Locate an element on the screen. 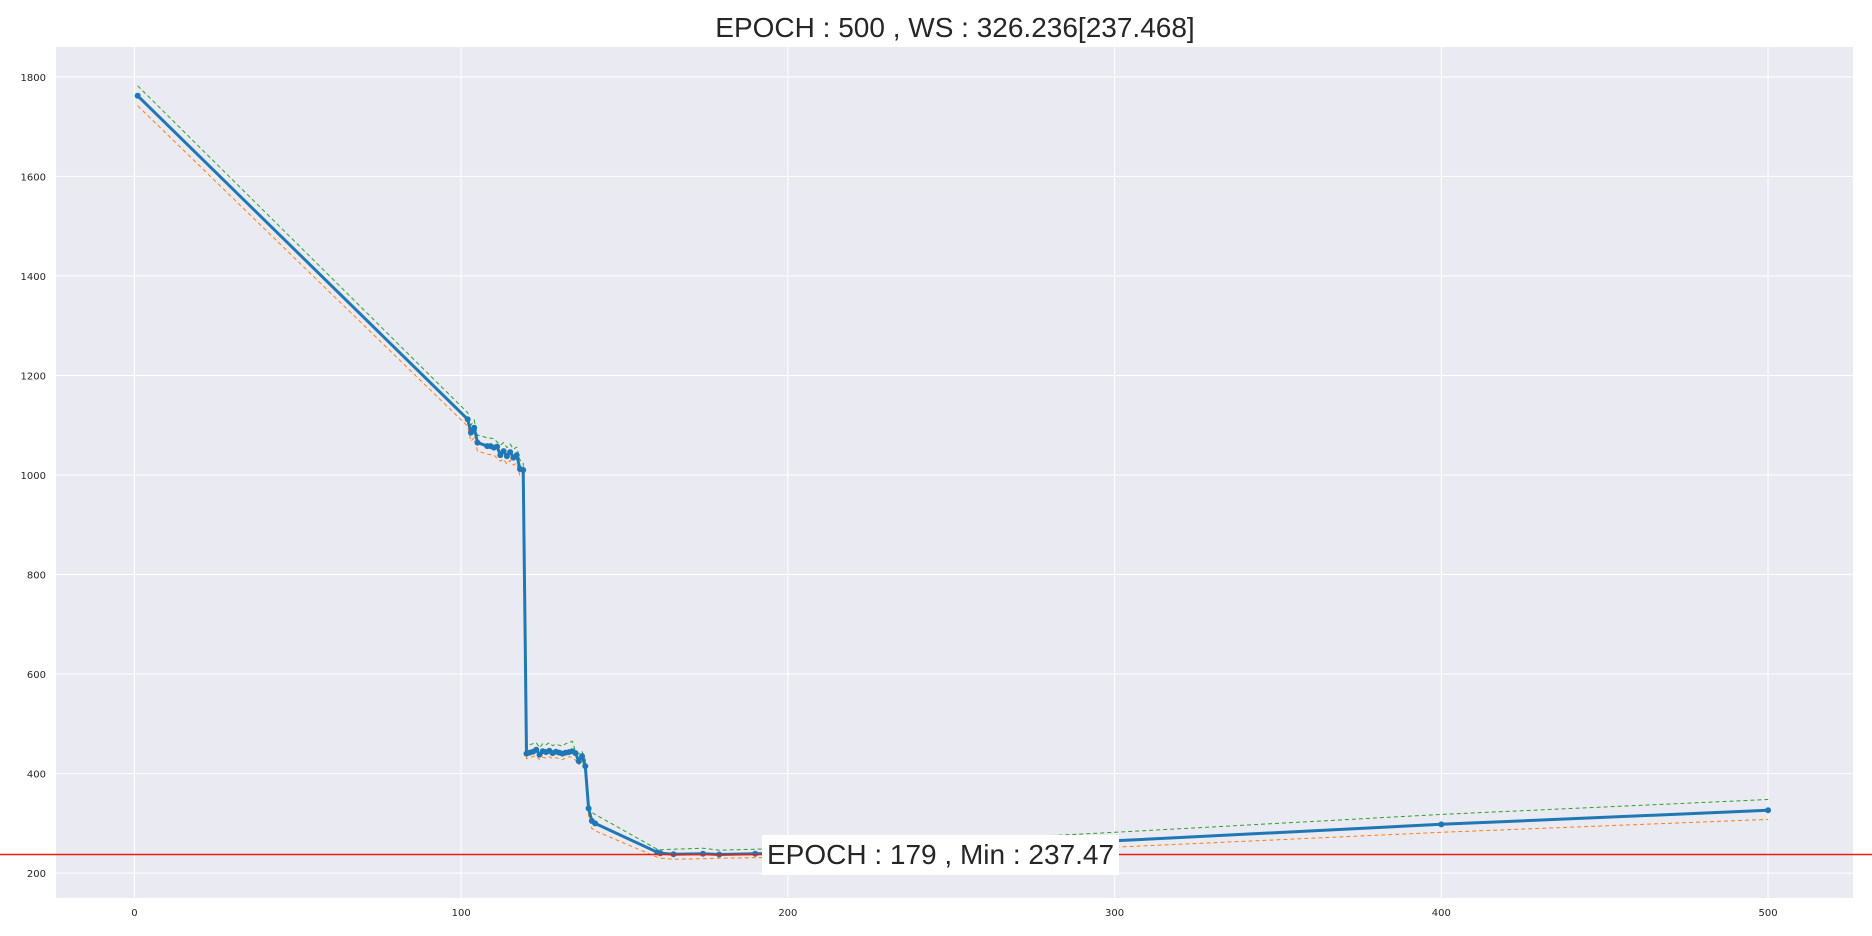  x-tick-label: 500 is located at coordinates (1768, 913).